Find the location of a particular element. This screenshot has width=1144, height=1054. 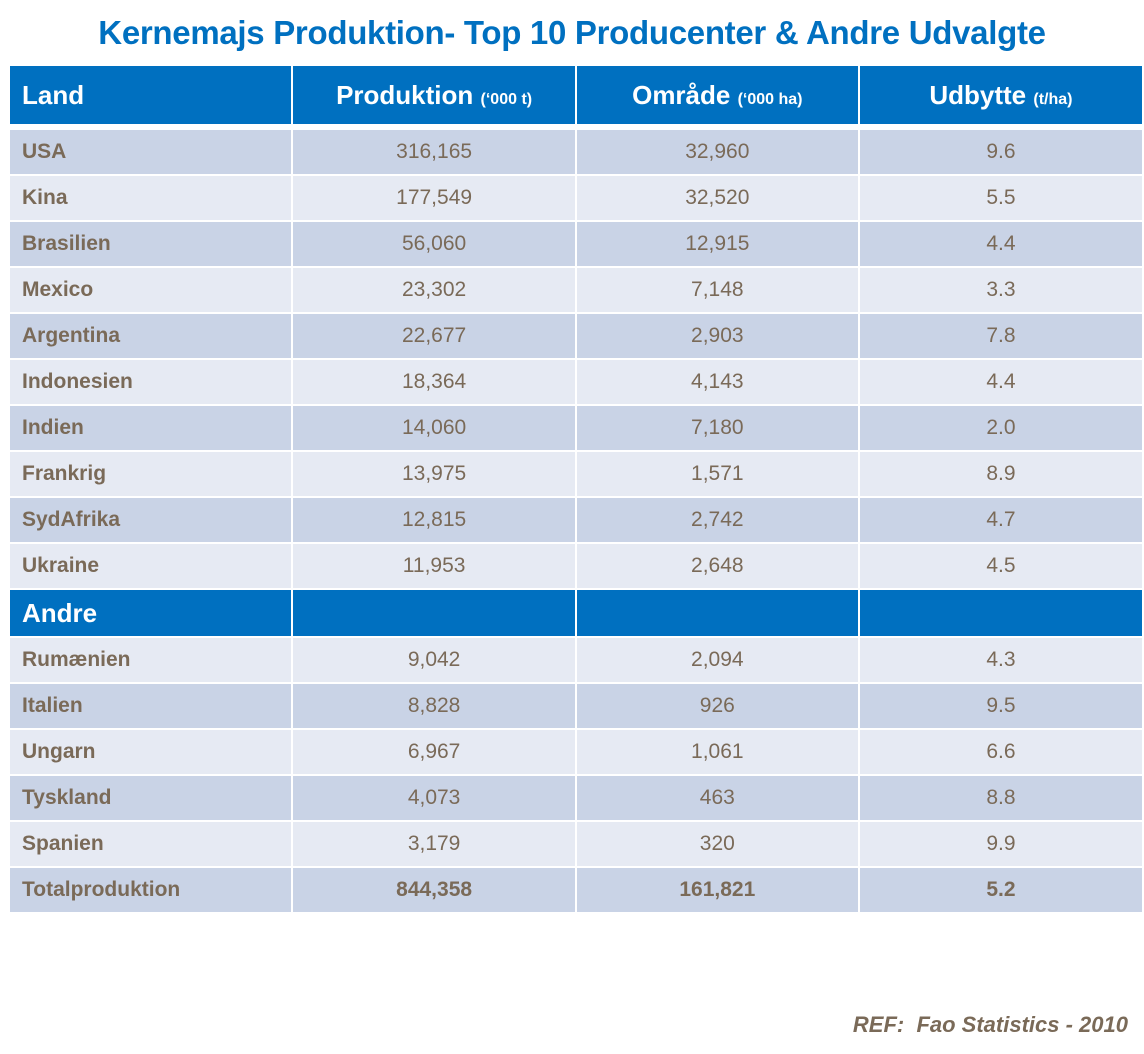

section-row-andre: Andre is located at coordinates (576, 613).